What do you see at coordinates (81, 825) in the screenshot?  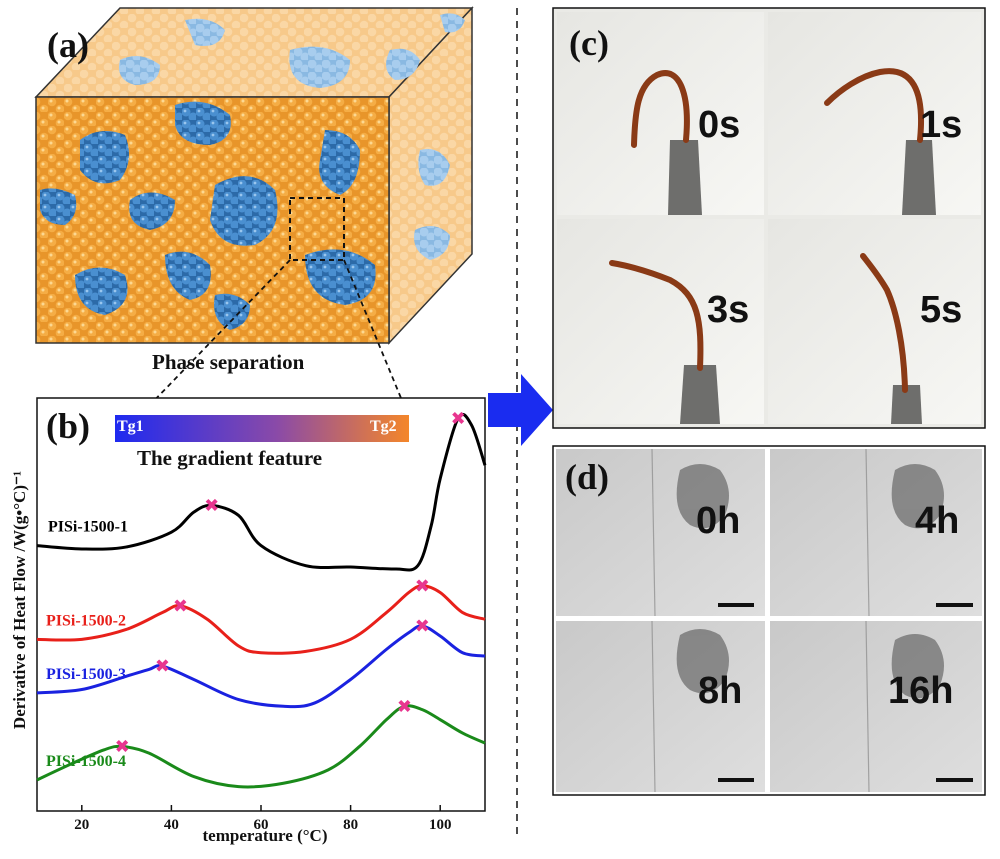 I see `x-tick-label: 20` at bounding box center [81, 825].